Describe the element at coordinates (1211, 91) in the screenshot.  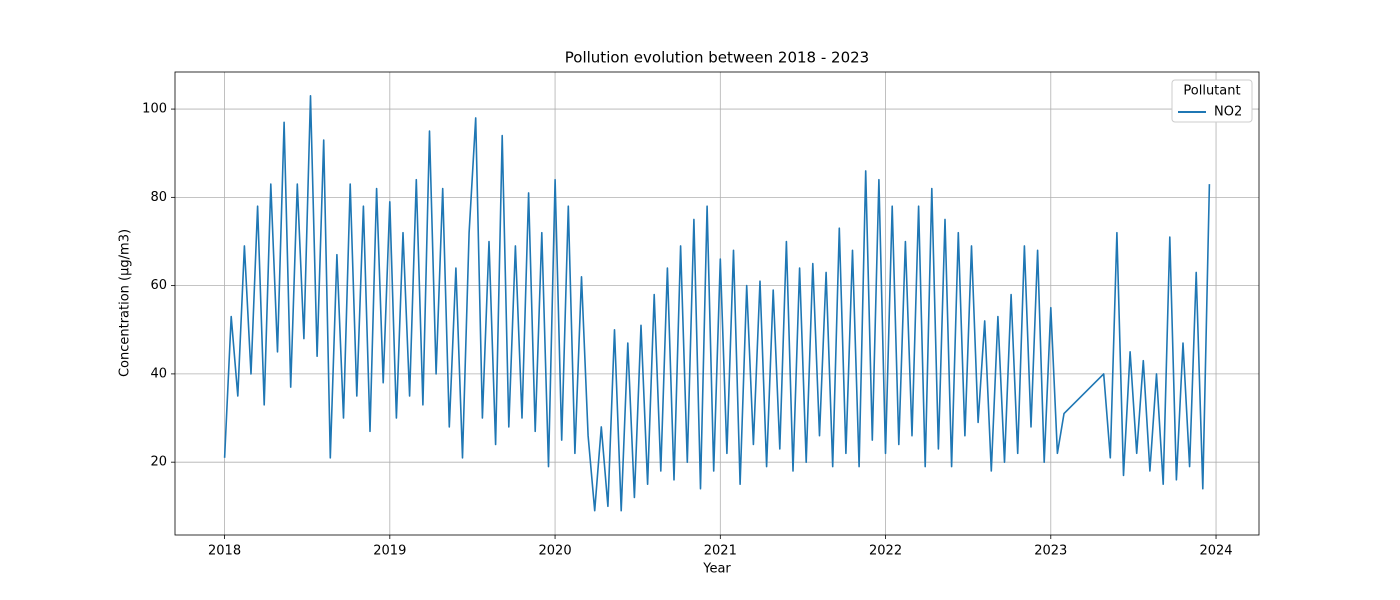
I see `legend-title: Pollutant` at that location.